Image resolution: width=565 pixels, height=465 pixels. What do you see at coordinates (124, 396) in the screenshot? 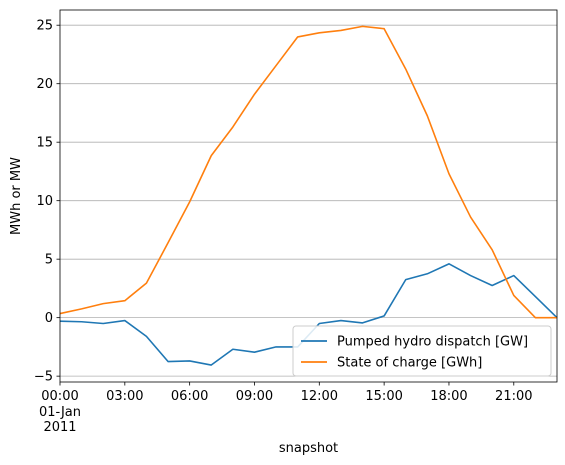
I see `x-tick-label: 03:00` at bounding box center [124, 396].